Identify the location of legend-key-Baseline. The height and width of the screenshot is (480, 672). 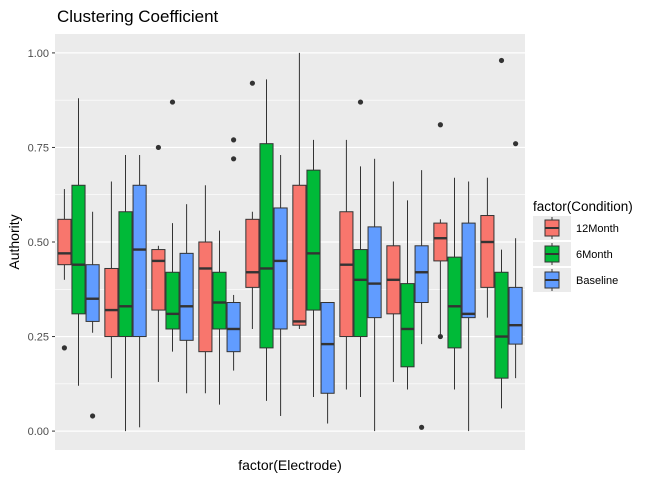
(552, 280).